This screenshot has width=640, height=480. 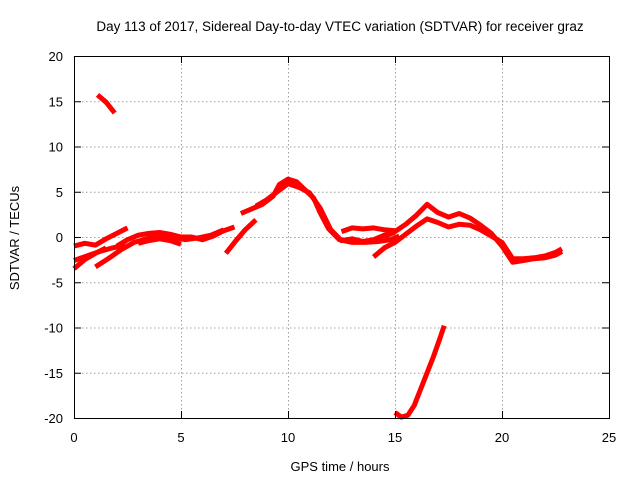 I want to click on x-tick-label: 15, so click(x=395, y=437).